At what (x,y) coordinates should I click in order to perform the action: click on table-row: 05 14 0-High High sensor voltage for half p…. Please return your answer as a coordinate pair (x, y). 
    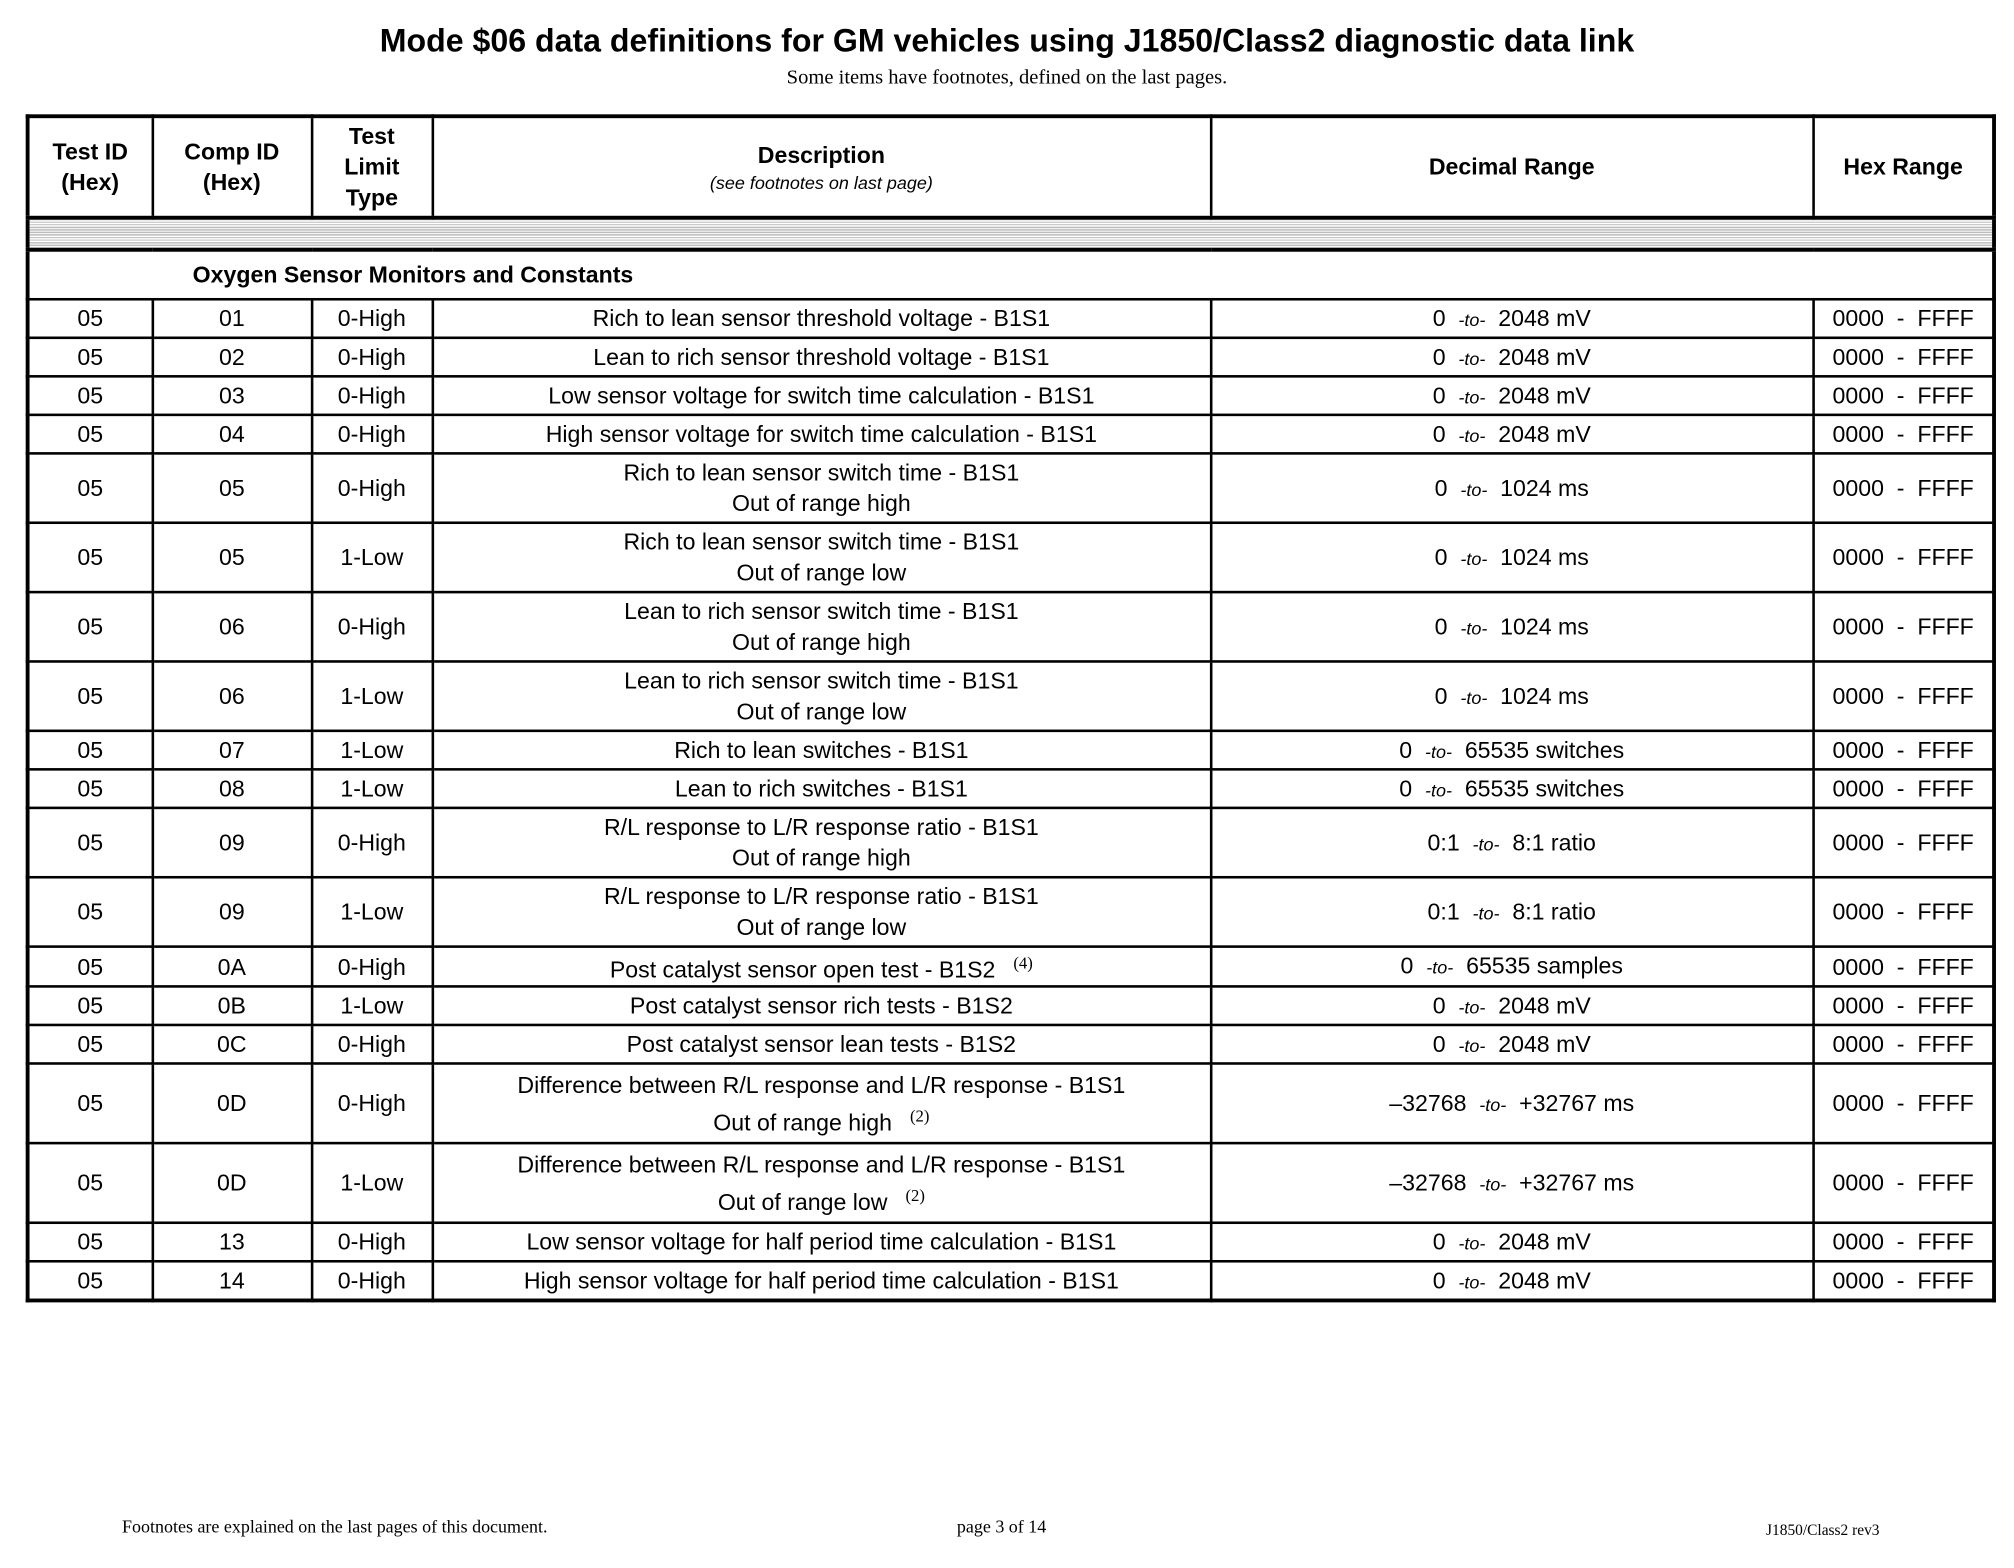
    Looking at the image, I should click on (1011, 1281).